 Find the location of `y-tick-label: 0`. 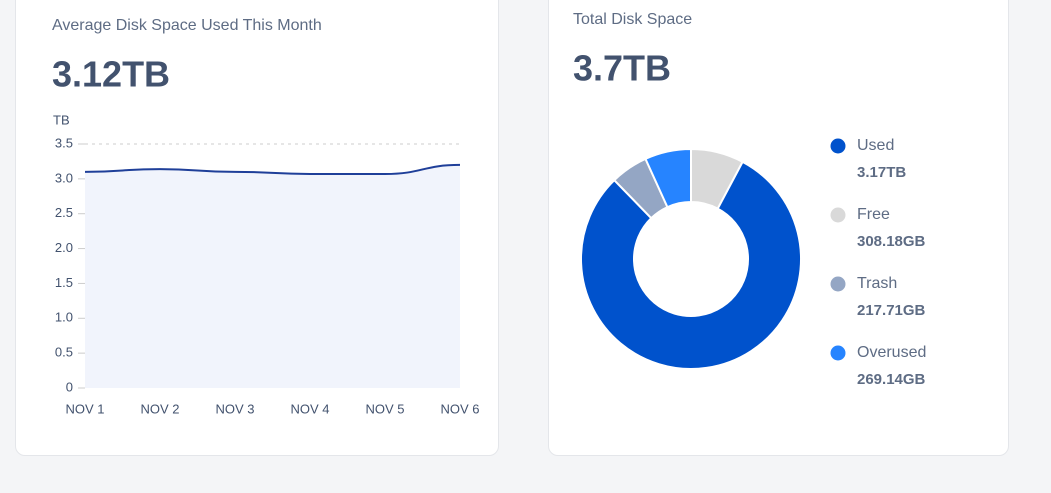

y-tick-label: 0 is located at coordinates (69, 386).